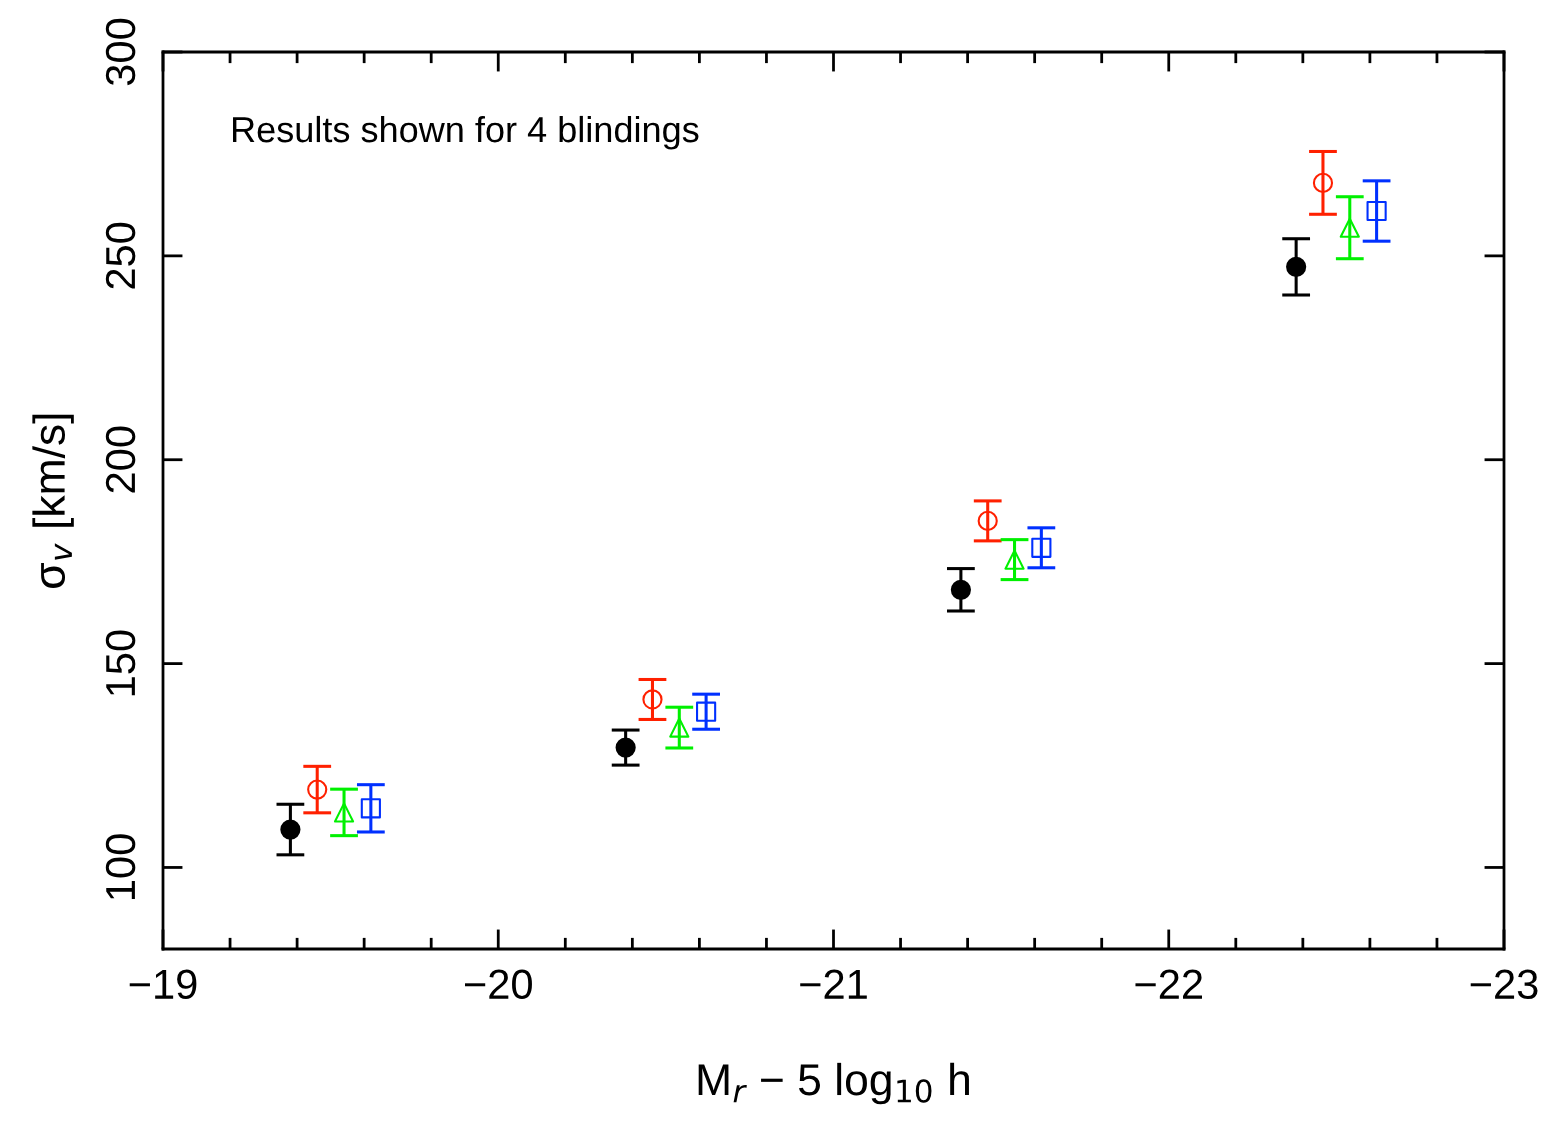 This screenshot has width=1560, height=1124. I want to click on x-tick-label: −19, so click(163, 984).